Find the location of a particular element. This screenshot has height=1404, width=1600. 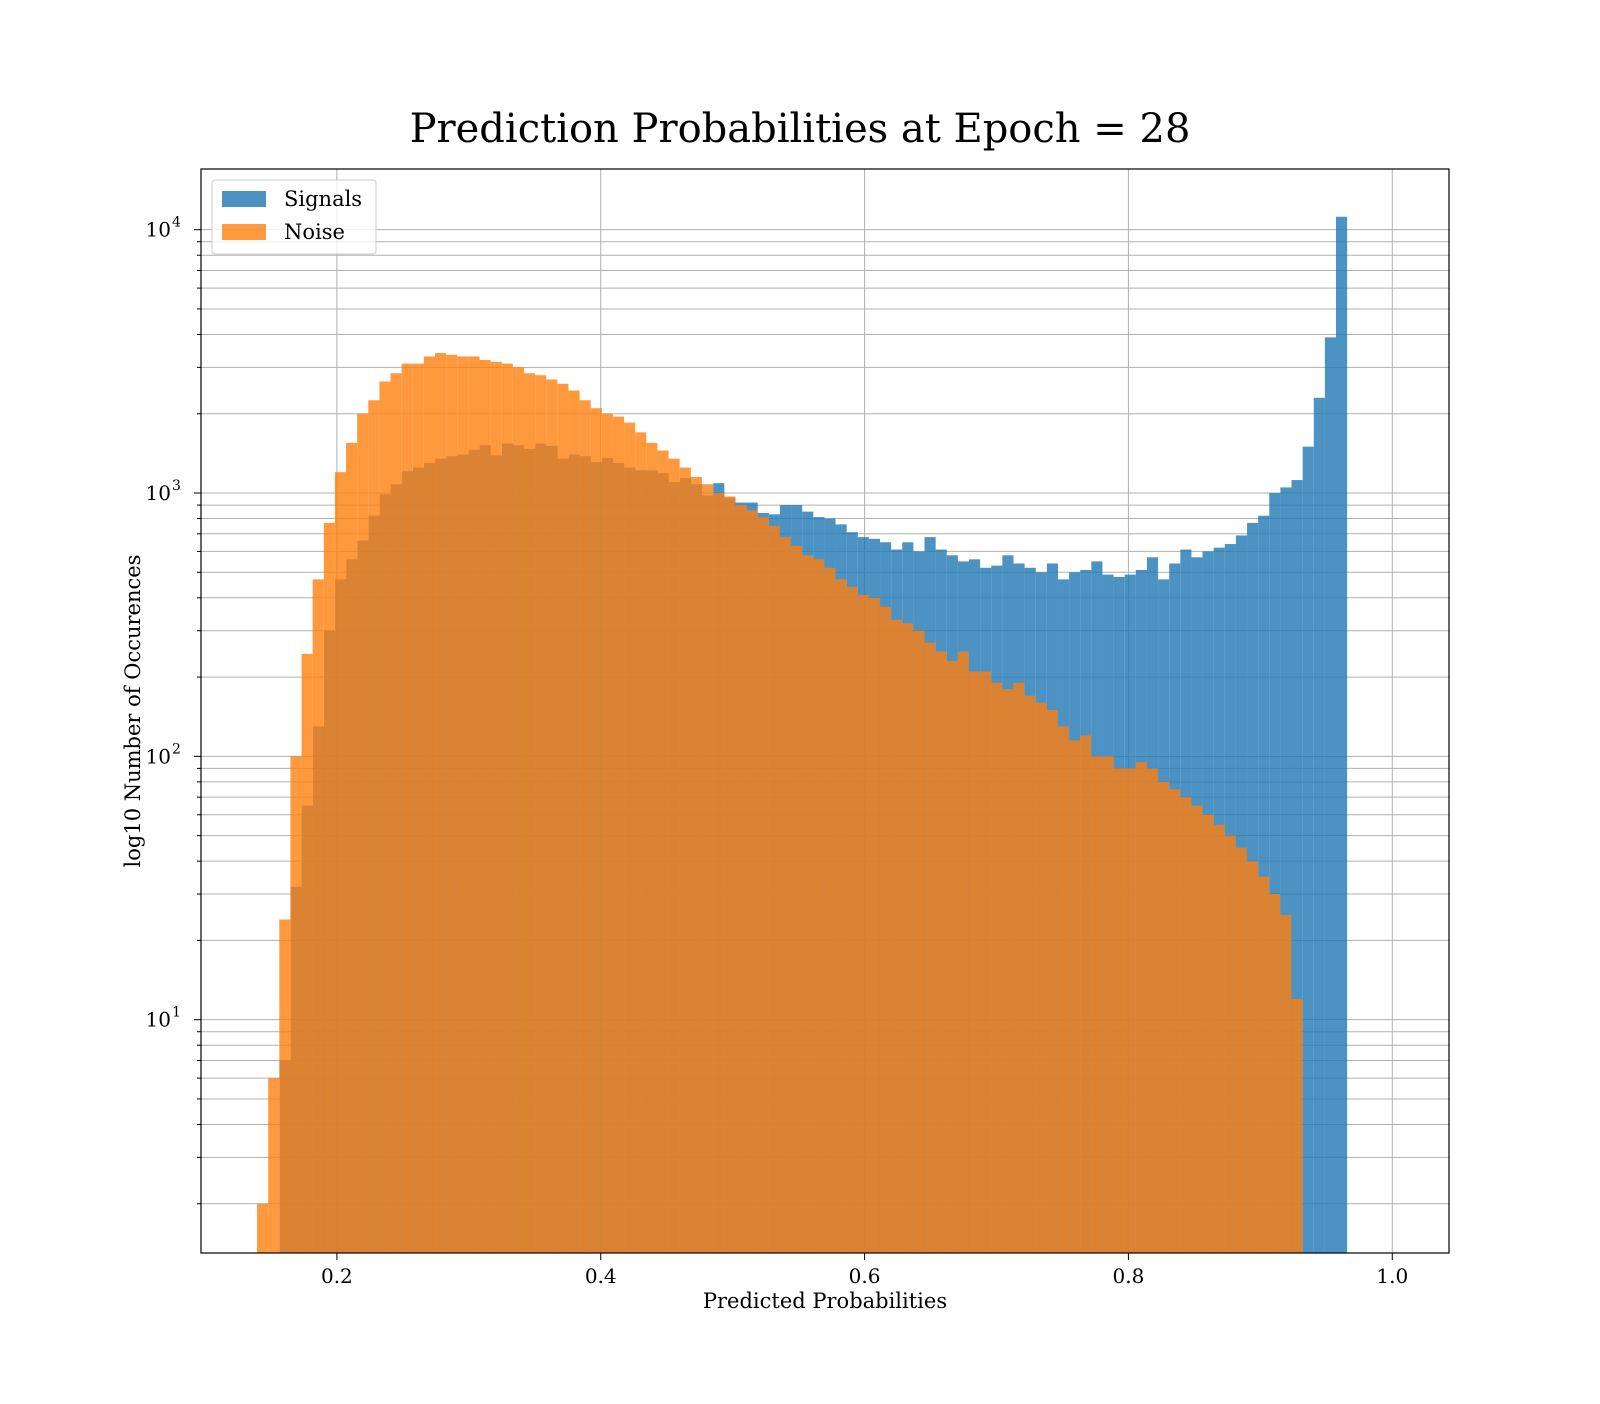

x-tick-label: 0.2 is located at coordinates (337, 1276).